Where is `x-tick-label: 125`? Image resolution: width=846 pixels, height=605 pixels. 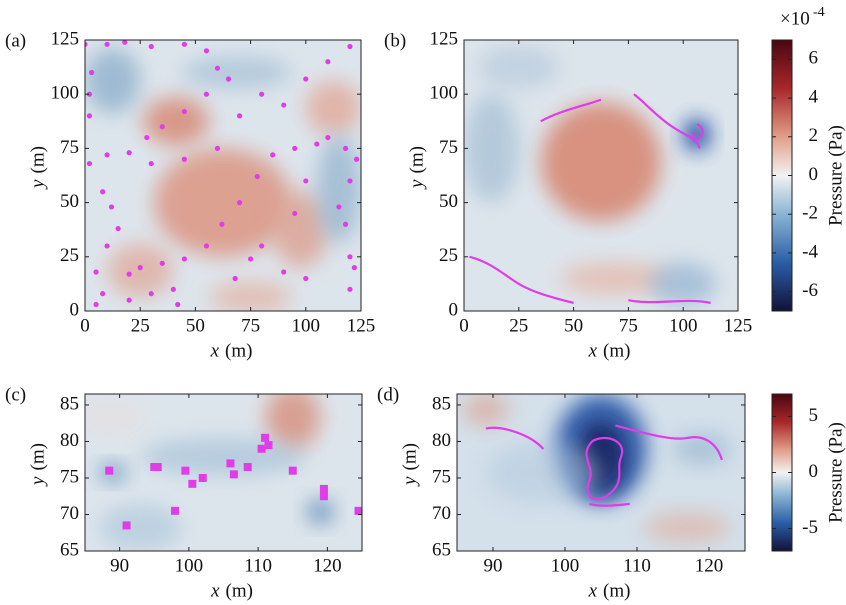
x-tick-label: 125 is located at coordinates (738, 325).